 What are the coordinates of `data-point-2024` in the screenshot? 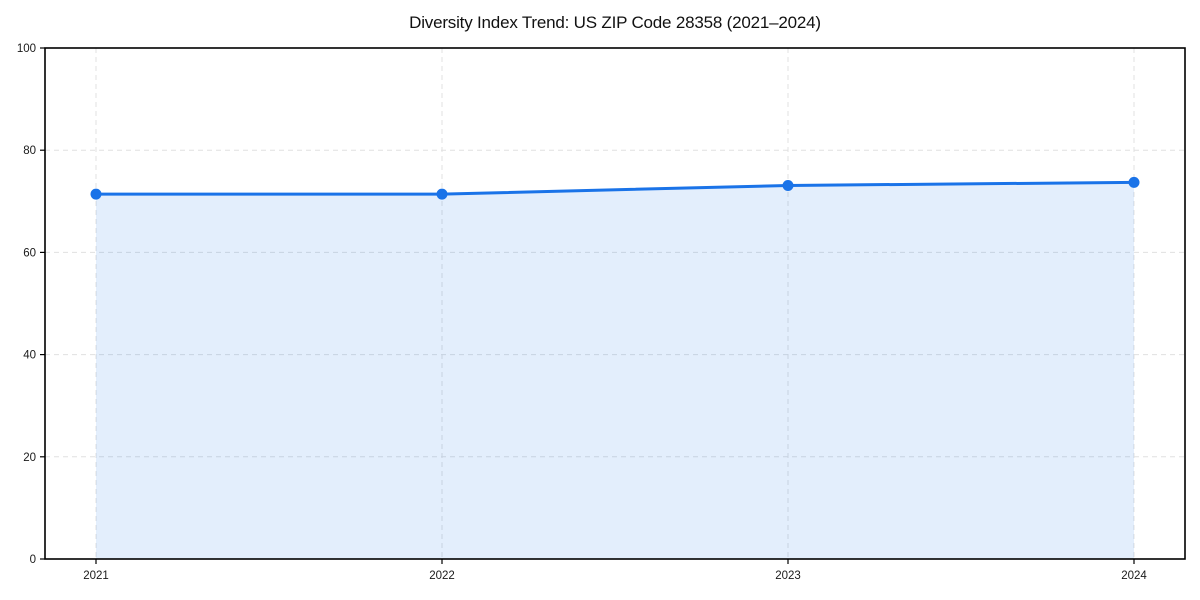 It's located at (1134, 182).